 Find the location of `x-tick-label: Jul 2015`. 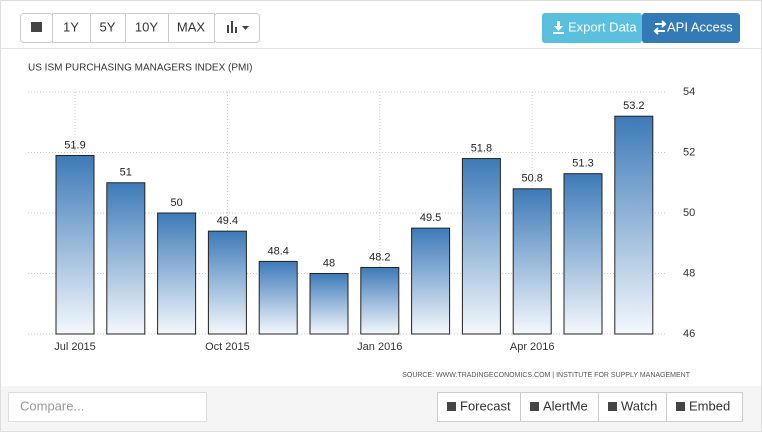

x-tick-label: Jul 2015 is located at coordinates (75, 347).